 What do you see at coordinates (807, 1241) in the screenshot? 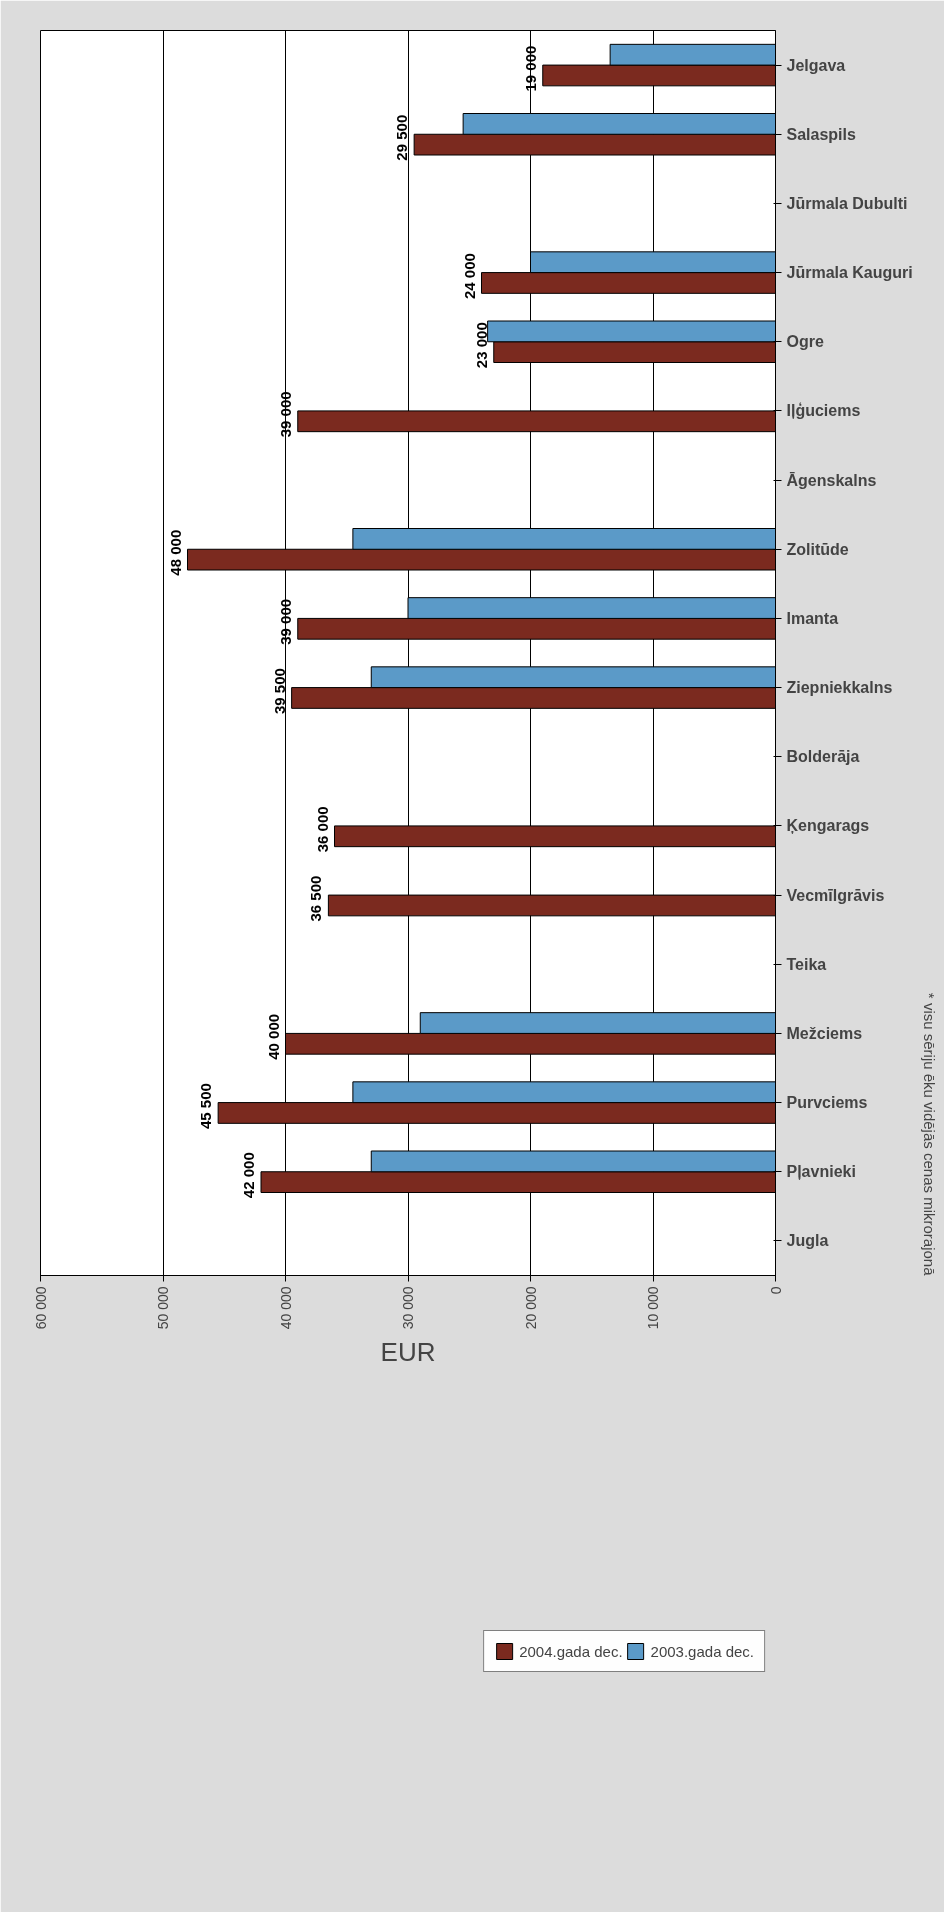
I see `y-tick-label: Jugla` at bounding box center [807, 1241].